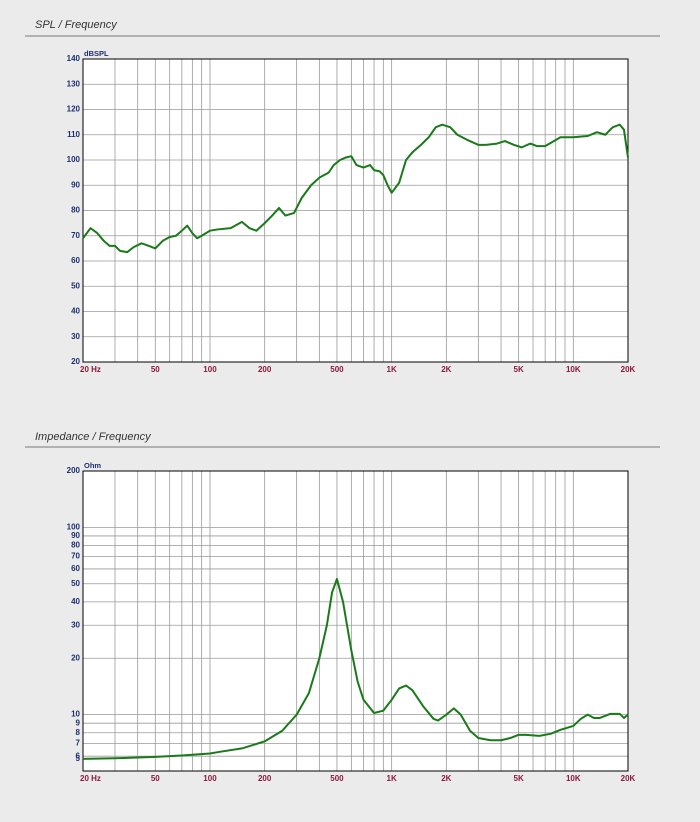 Image resolution: width=700 pixels, height=822 pixels. What do you see at coordinates (78, 722) in the screenshot?
I see `y-tick-label: 9` at bounding box center [78, 722].